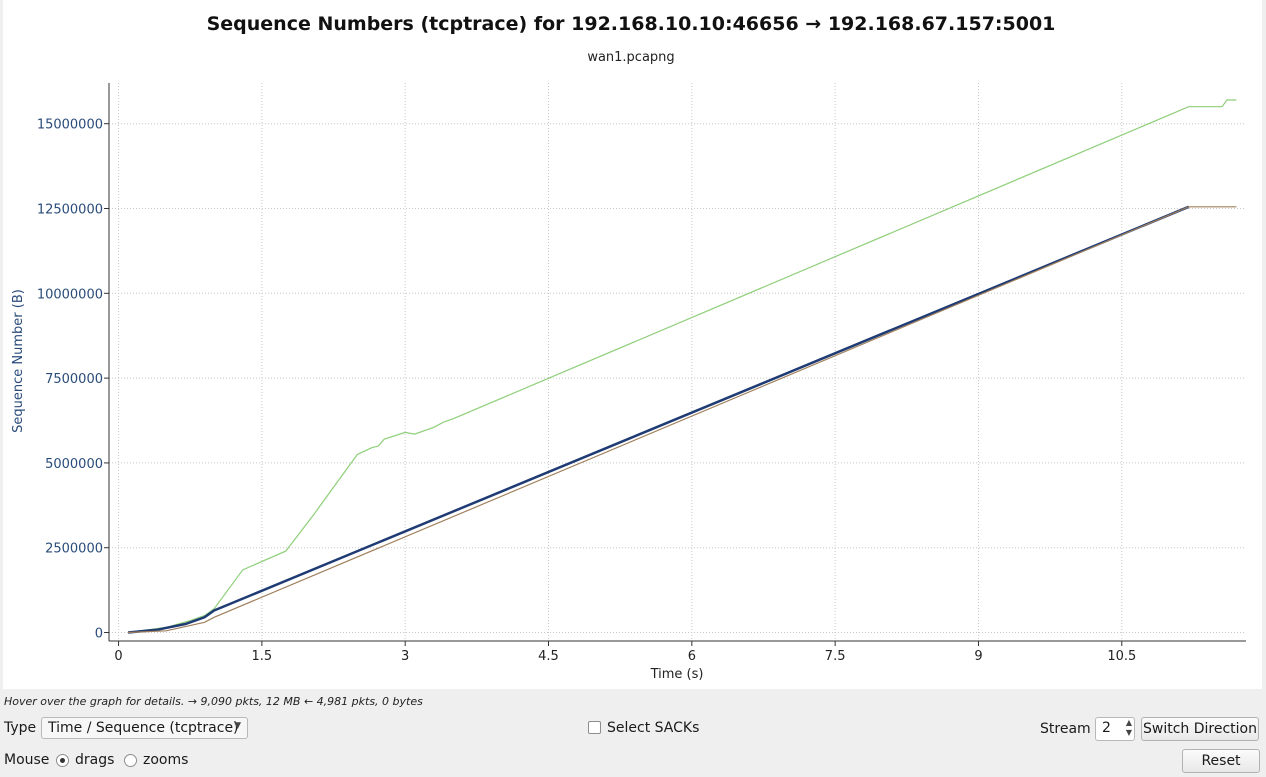 The height and width of the screenshot is (777, 1266). Describe the element at coordinates (166, 760) in the screenshot. I see `zooms-label: zooms` at that location.